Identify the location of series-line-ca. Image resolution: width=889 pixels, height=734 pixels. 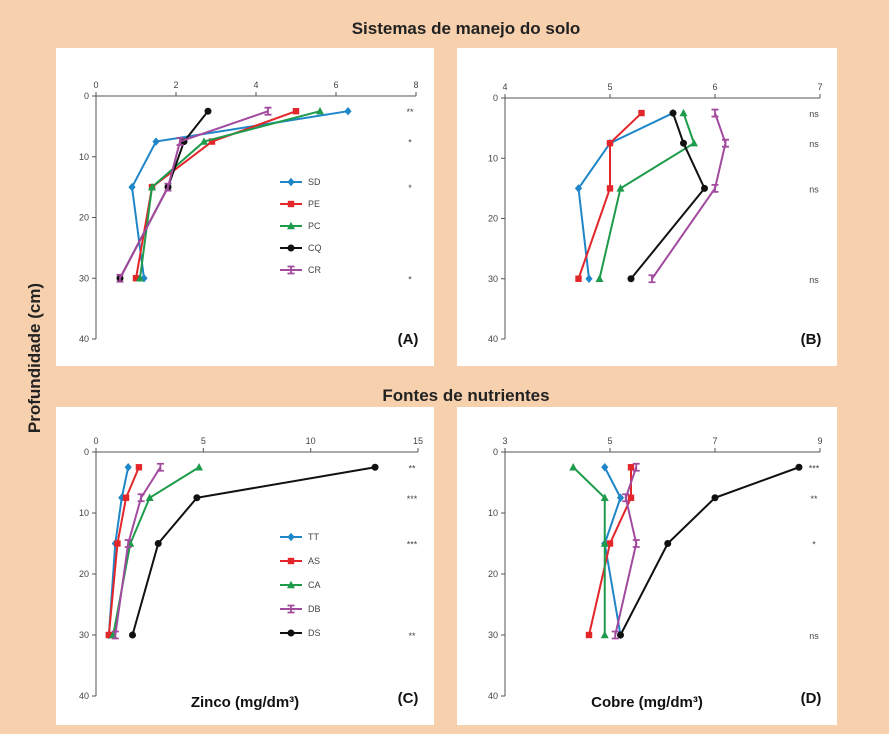
(589, 550).